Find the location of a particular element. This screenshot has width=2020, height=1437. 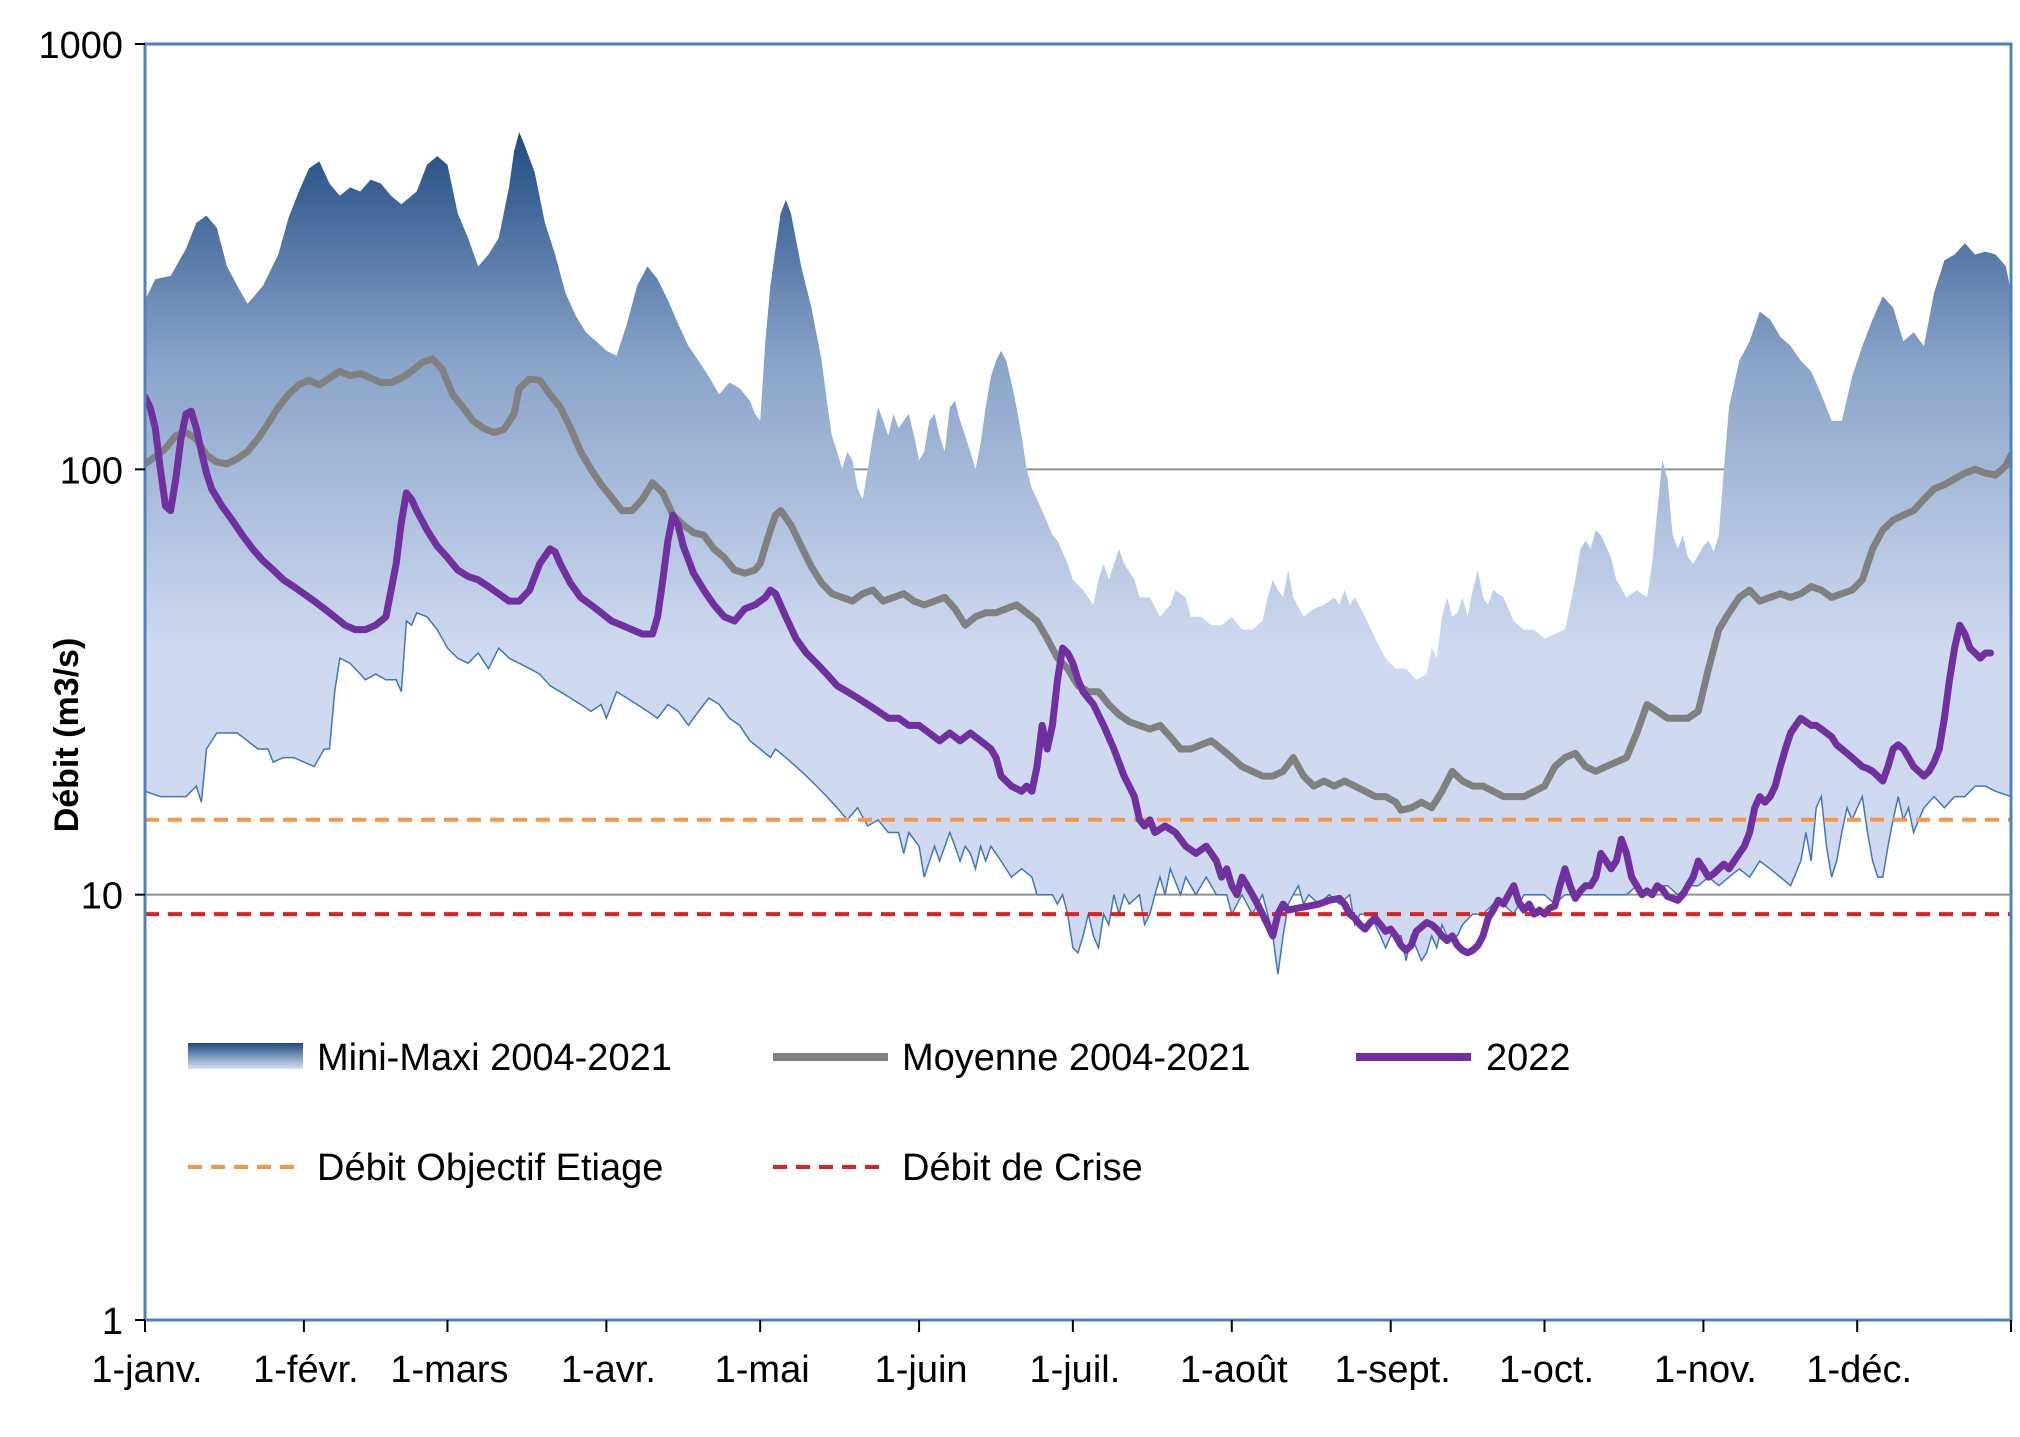

x-tick-label: 1-déc. is located at coordinates (1859, 1370).